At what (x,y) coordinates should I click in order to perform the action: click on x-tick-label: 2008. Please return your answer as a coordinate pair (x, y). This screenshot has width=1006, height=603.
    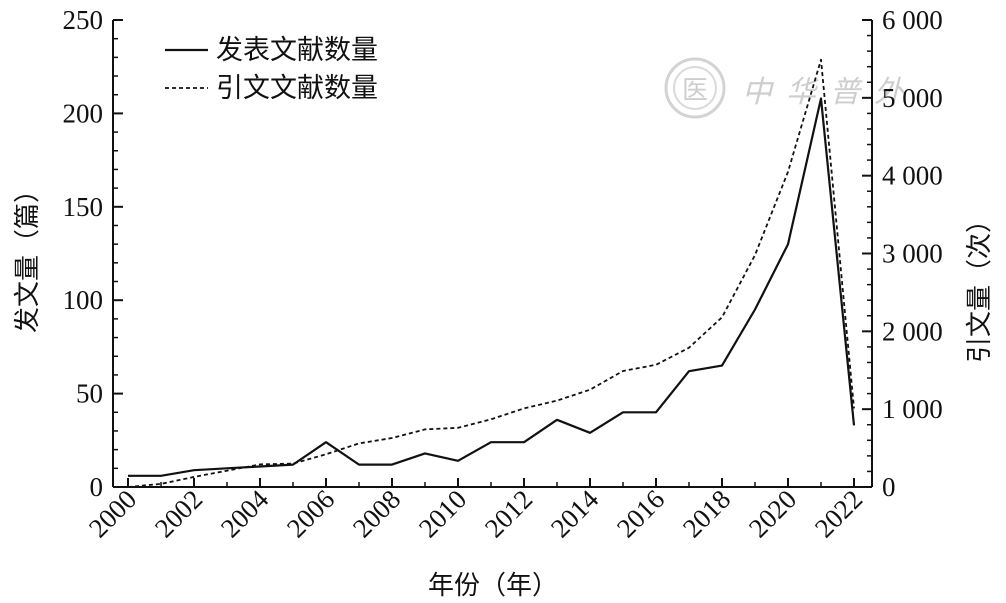
    Looking at the image, I should click on (376, 513).